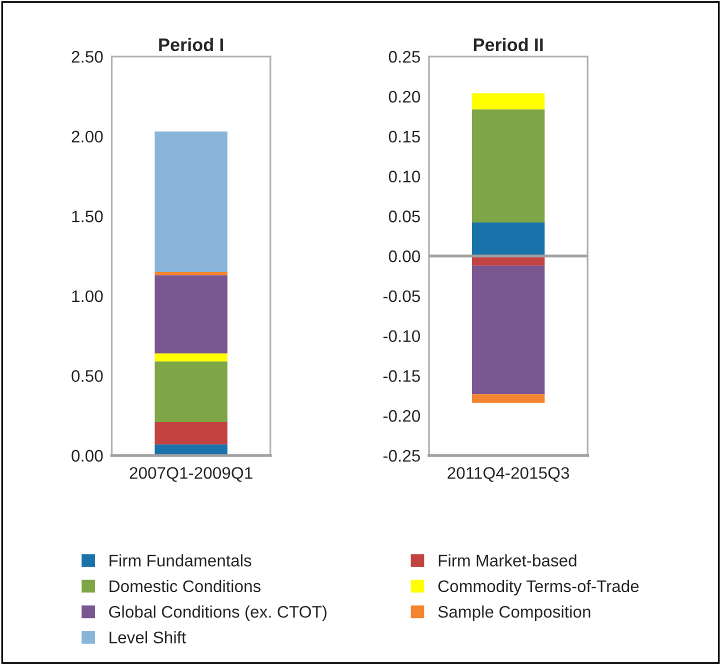  Describe the element at coordinates (217, 614) in the screenshot. I see `legend-label: Global Conditions (ex. CTOT)` at that location.